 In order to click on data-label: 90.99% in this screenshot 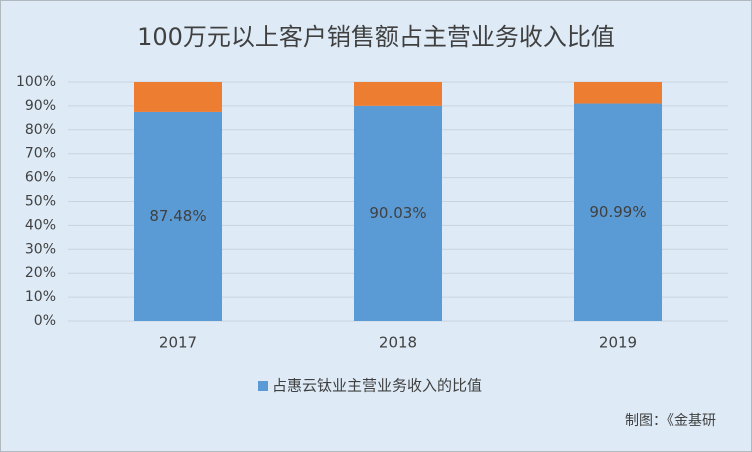, I will do `click(617, 212)`.